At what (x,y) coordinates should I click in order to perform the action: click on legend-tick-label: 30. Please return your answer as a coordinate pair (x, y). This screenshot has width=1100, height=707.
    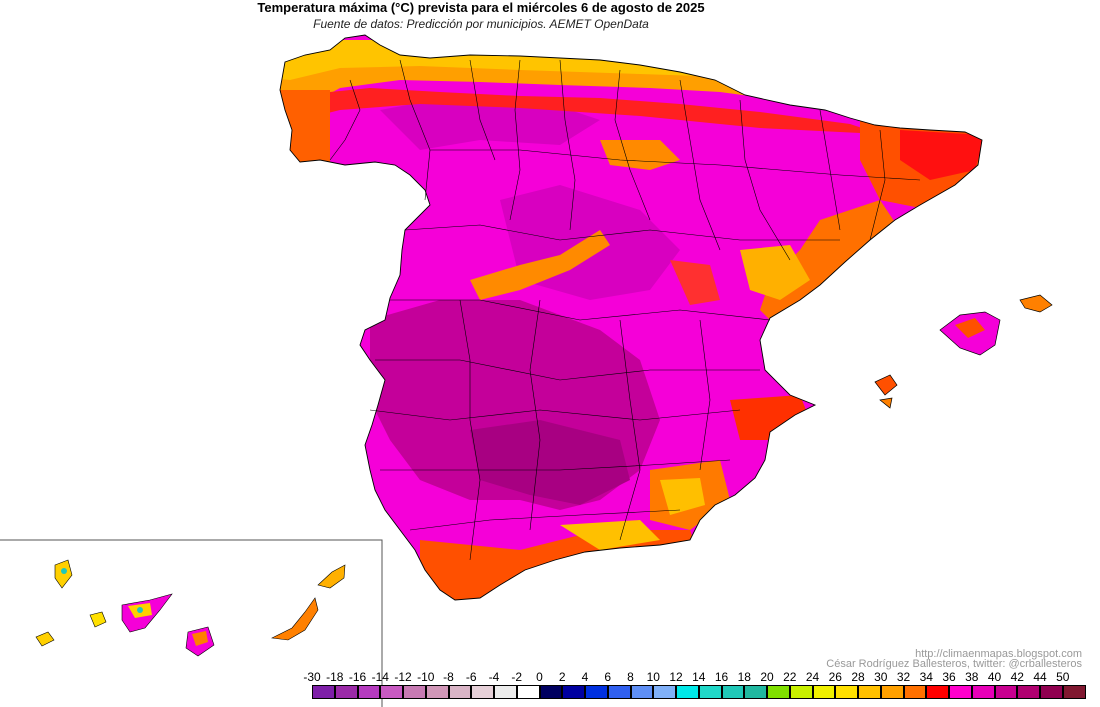
    Looking at the image, I should click on (881, 677).